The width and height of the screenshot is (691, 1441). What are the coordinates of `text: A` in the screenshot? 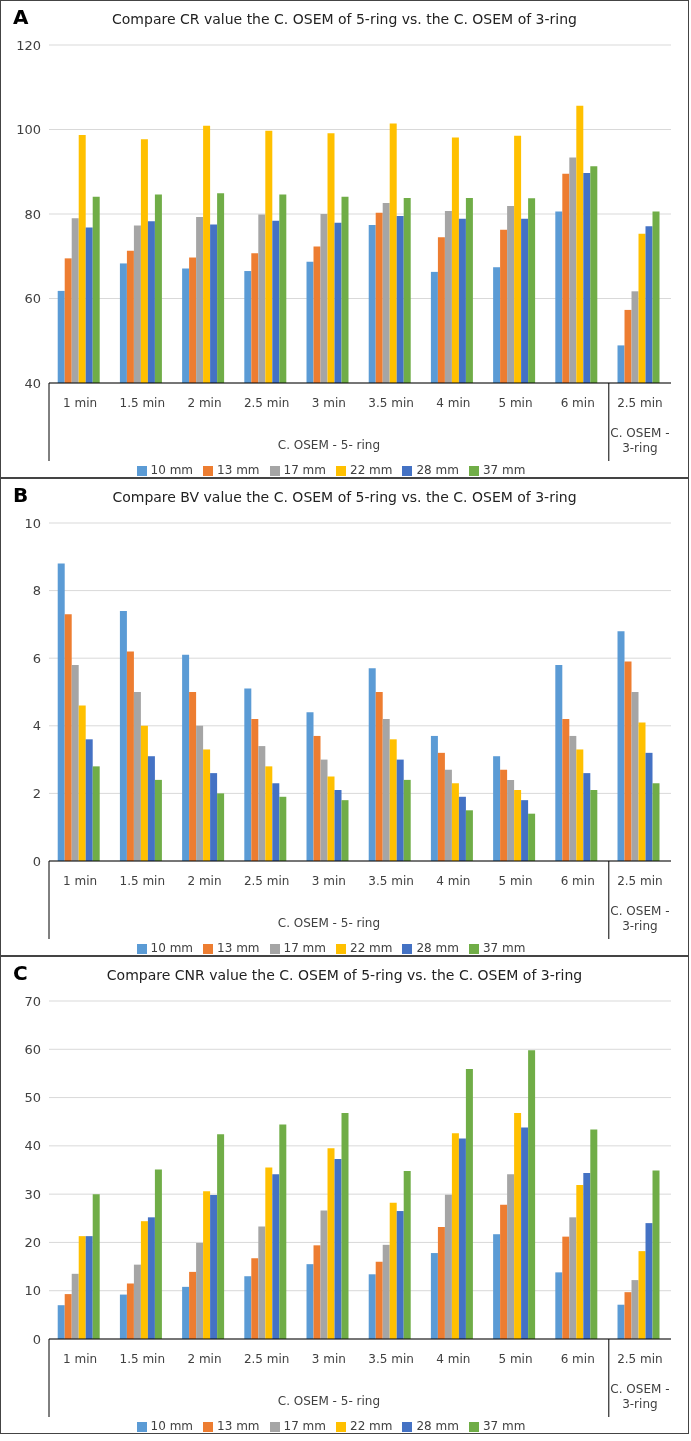 It's located at (21, 17).